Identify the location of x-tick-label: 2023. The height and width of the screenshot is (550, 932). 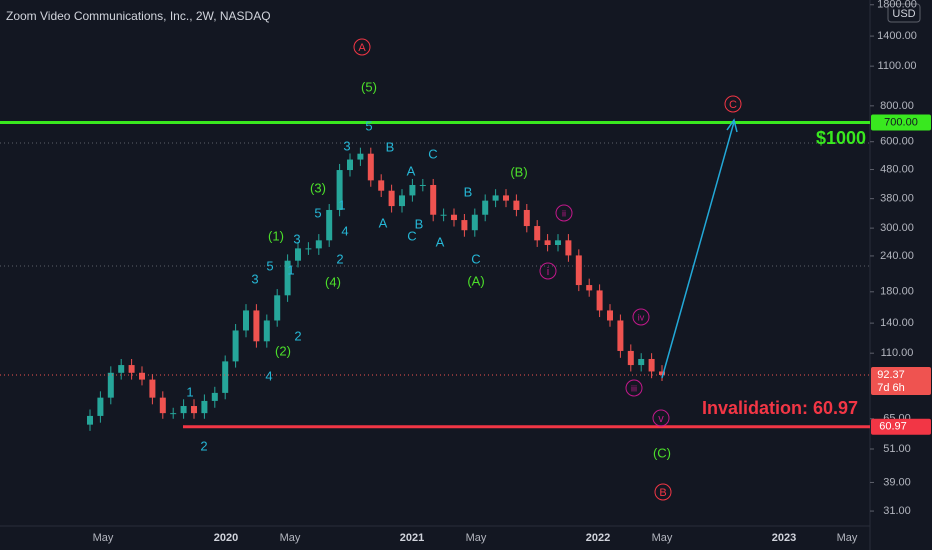
(784, 538).